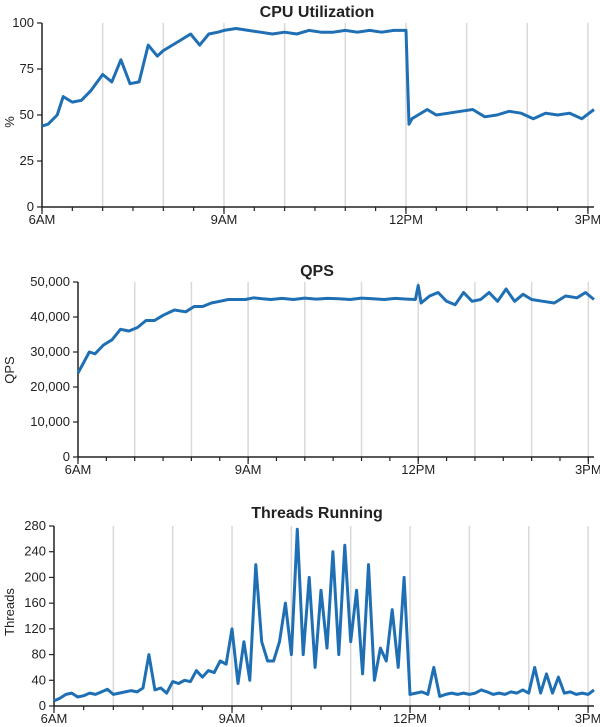 The image size is (600, 727). Describe the element at coordinates (317, 12) in the screenshot. I see `chart-title: CPU Utilization` at that location.